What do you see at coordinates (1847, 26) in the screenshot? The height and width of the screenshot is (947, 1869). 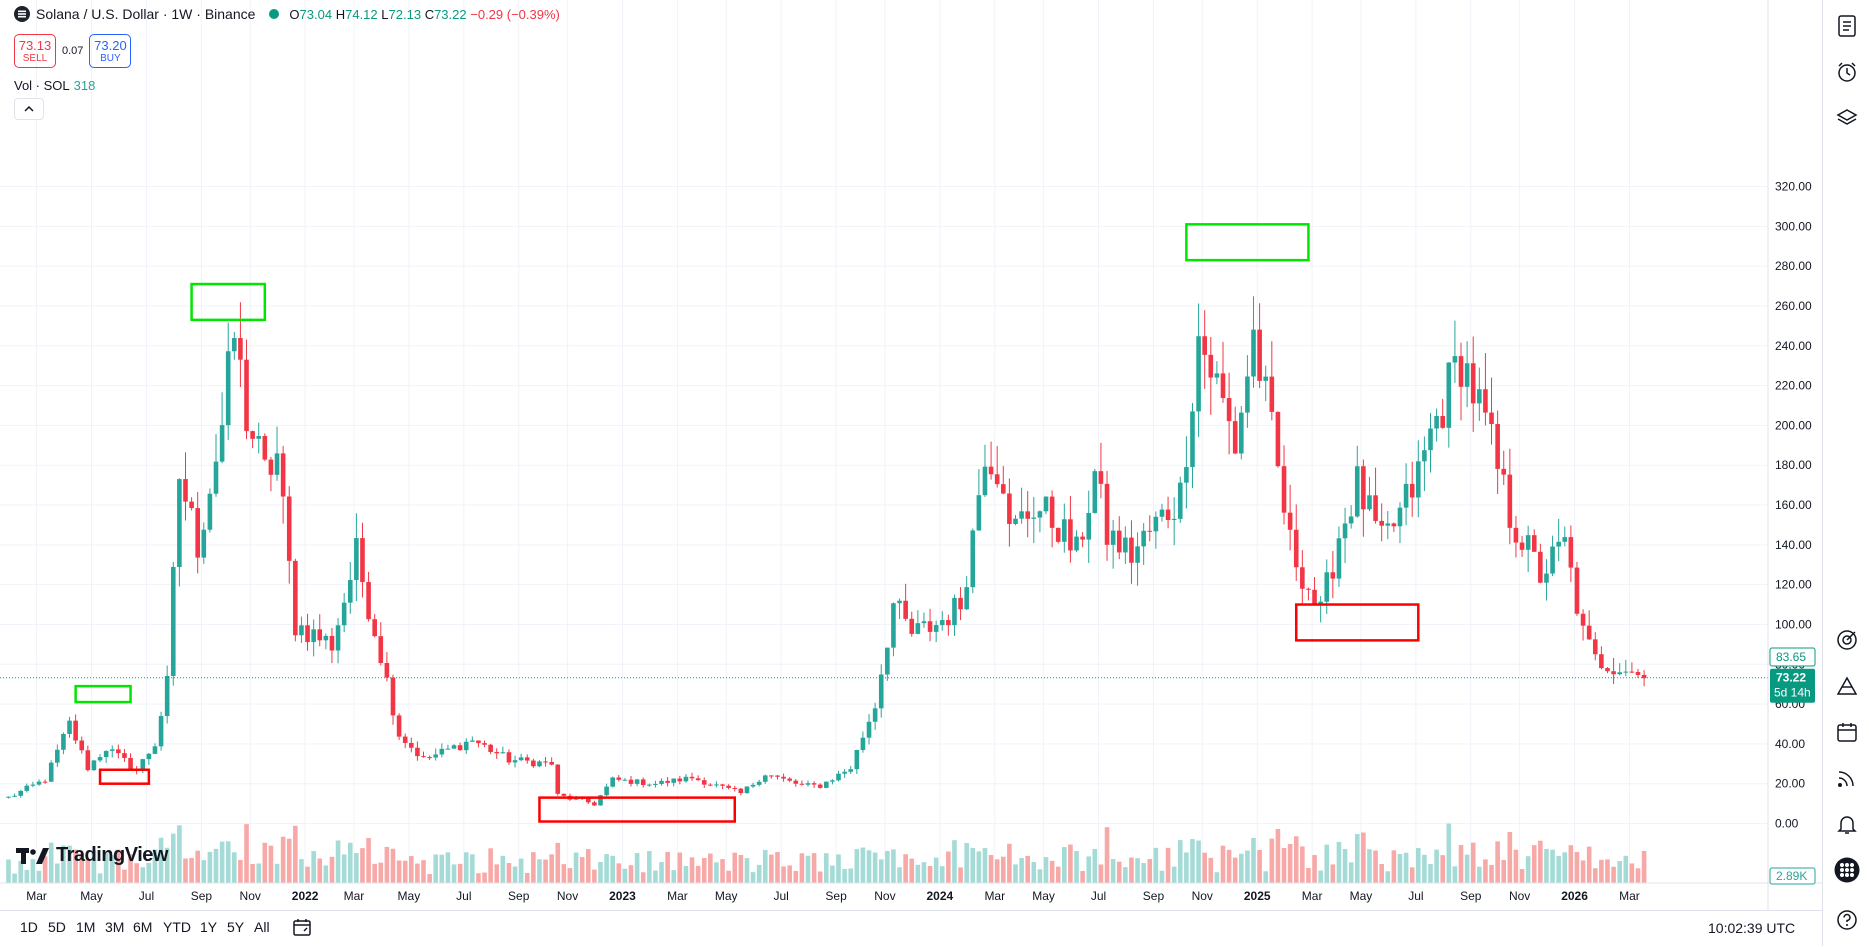 I see `watchlist-icon` at bounding box center [1847, 26].